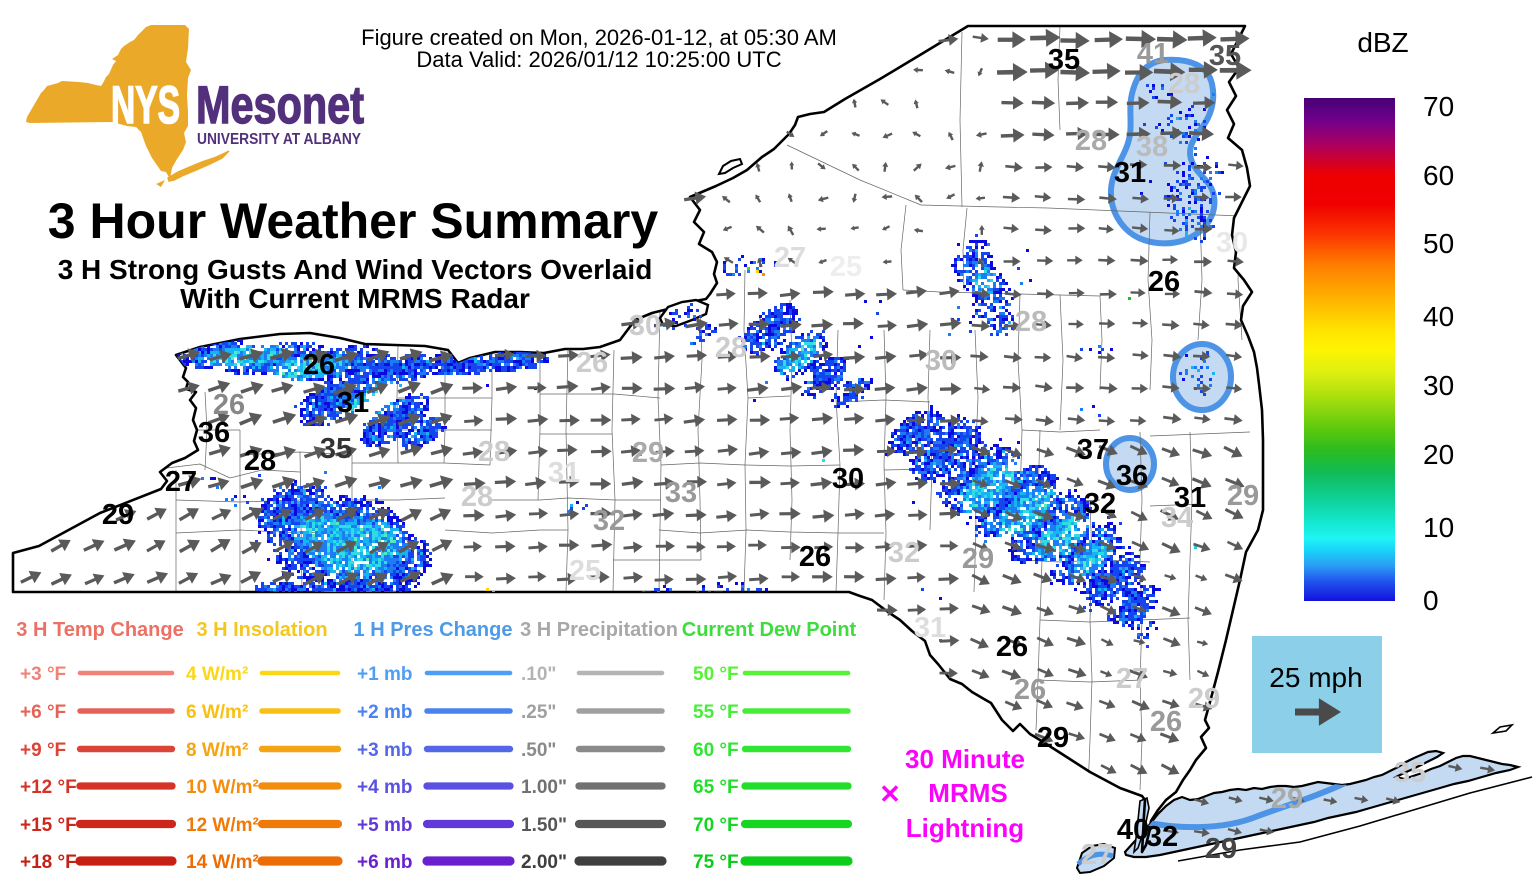 The image size is (1536, 876). What do you see at coordinates (217, 750) in the screenshot?
I see `svg-text: 8 W/m²` at bounding box center [217, 750].